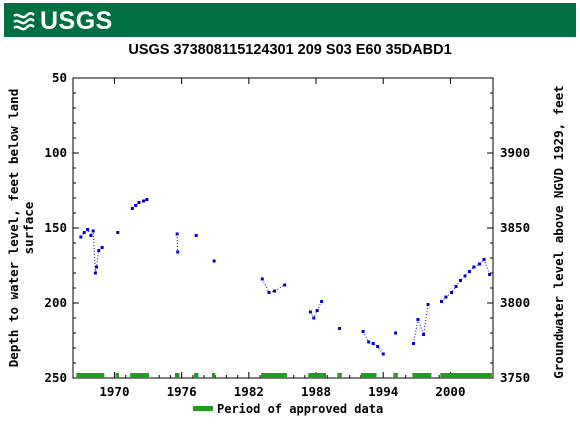 Image resolution: width=580 pixels, height=430 pixels. I want to click on legend-swatch, so click(203, 408).